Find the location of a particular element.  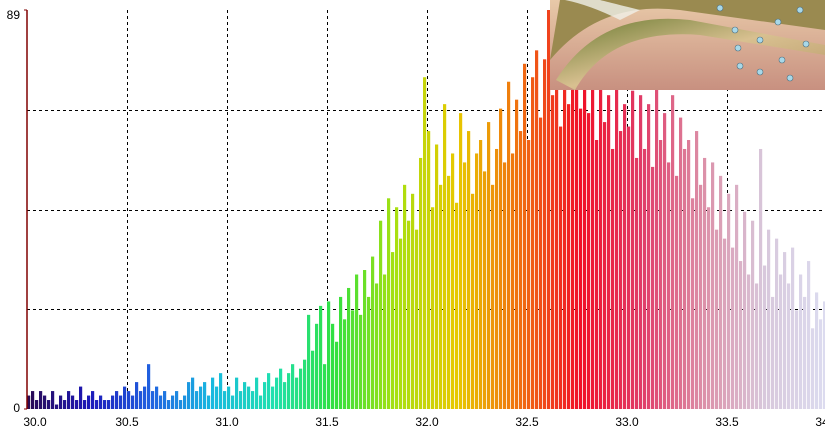

x-tick-label: 31.5 is located at coordinates (327, 422).